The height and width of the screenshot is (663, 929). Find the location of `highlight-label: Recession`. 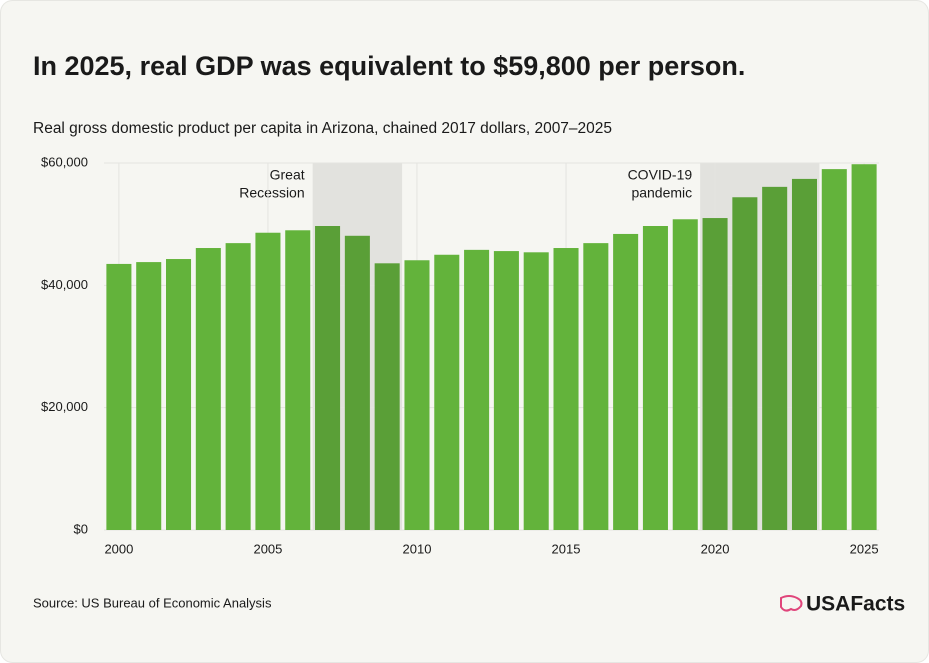

highlight-label: Recession is located at coordinates (271, 193).